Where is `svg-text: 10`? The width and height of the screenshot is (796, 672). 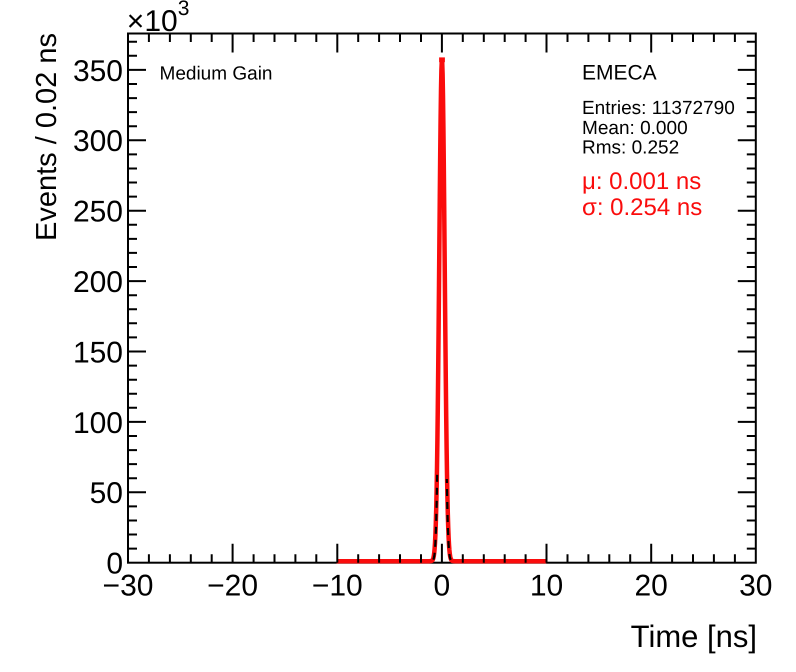 svg-text: 10 is located at coordinates (546, 586).